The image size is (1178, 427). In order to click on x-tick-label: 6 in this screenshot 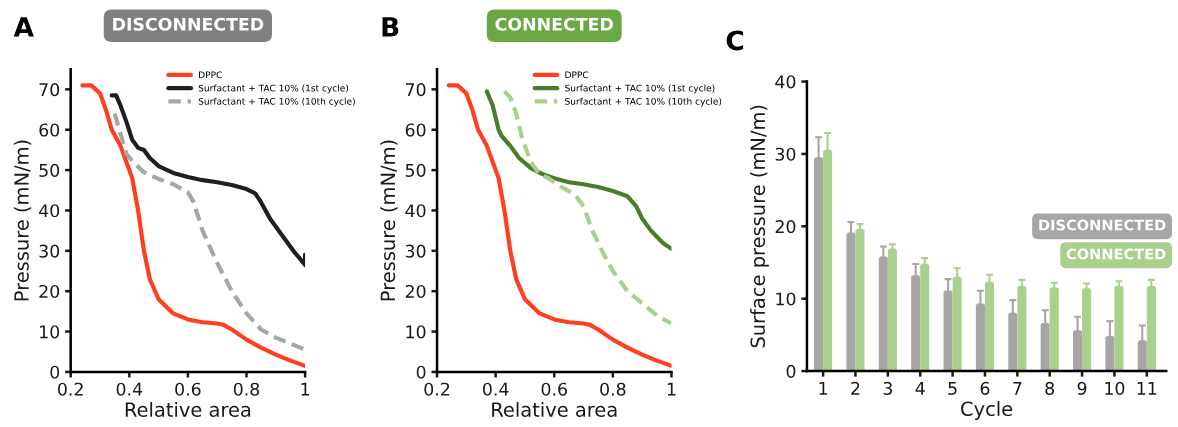, I will do `click(985, 388)`.